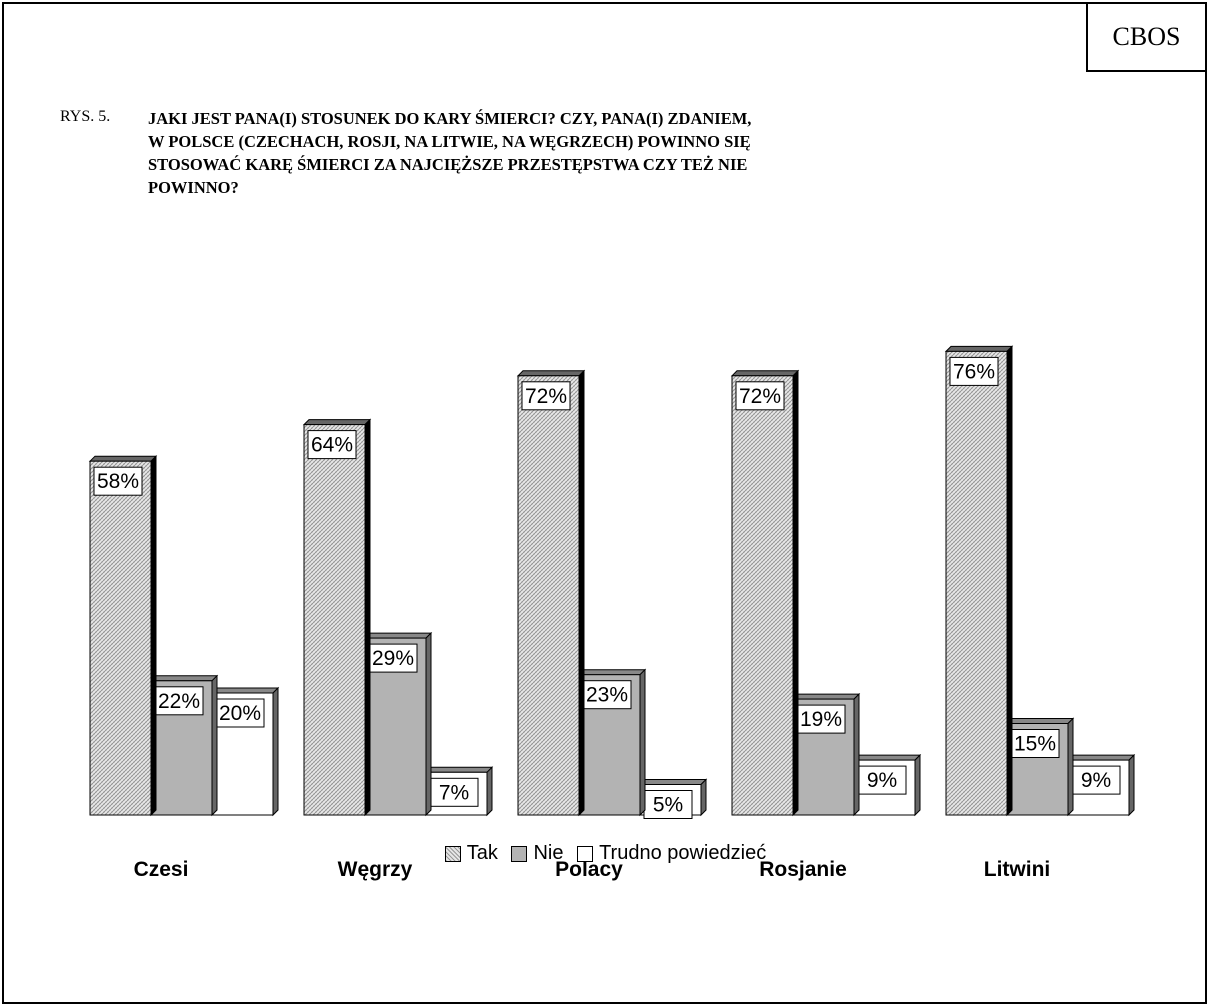 Image resolution: width=1211 pixels, height=1008 pixels. I want to click on value-label-wegrzy-tak: 64%, so click(332, 445).